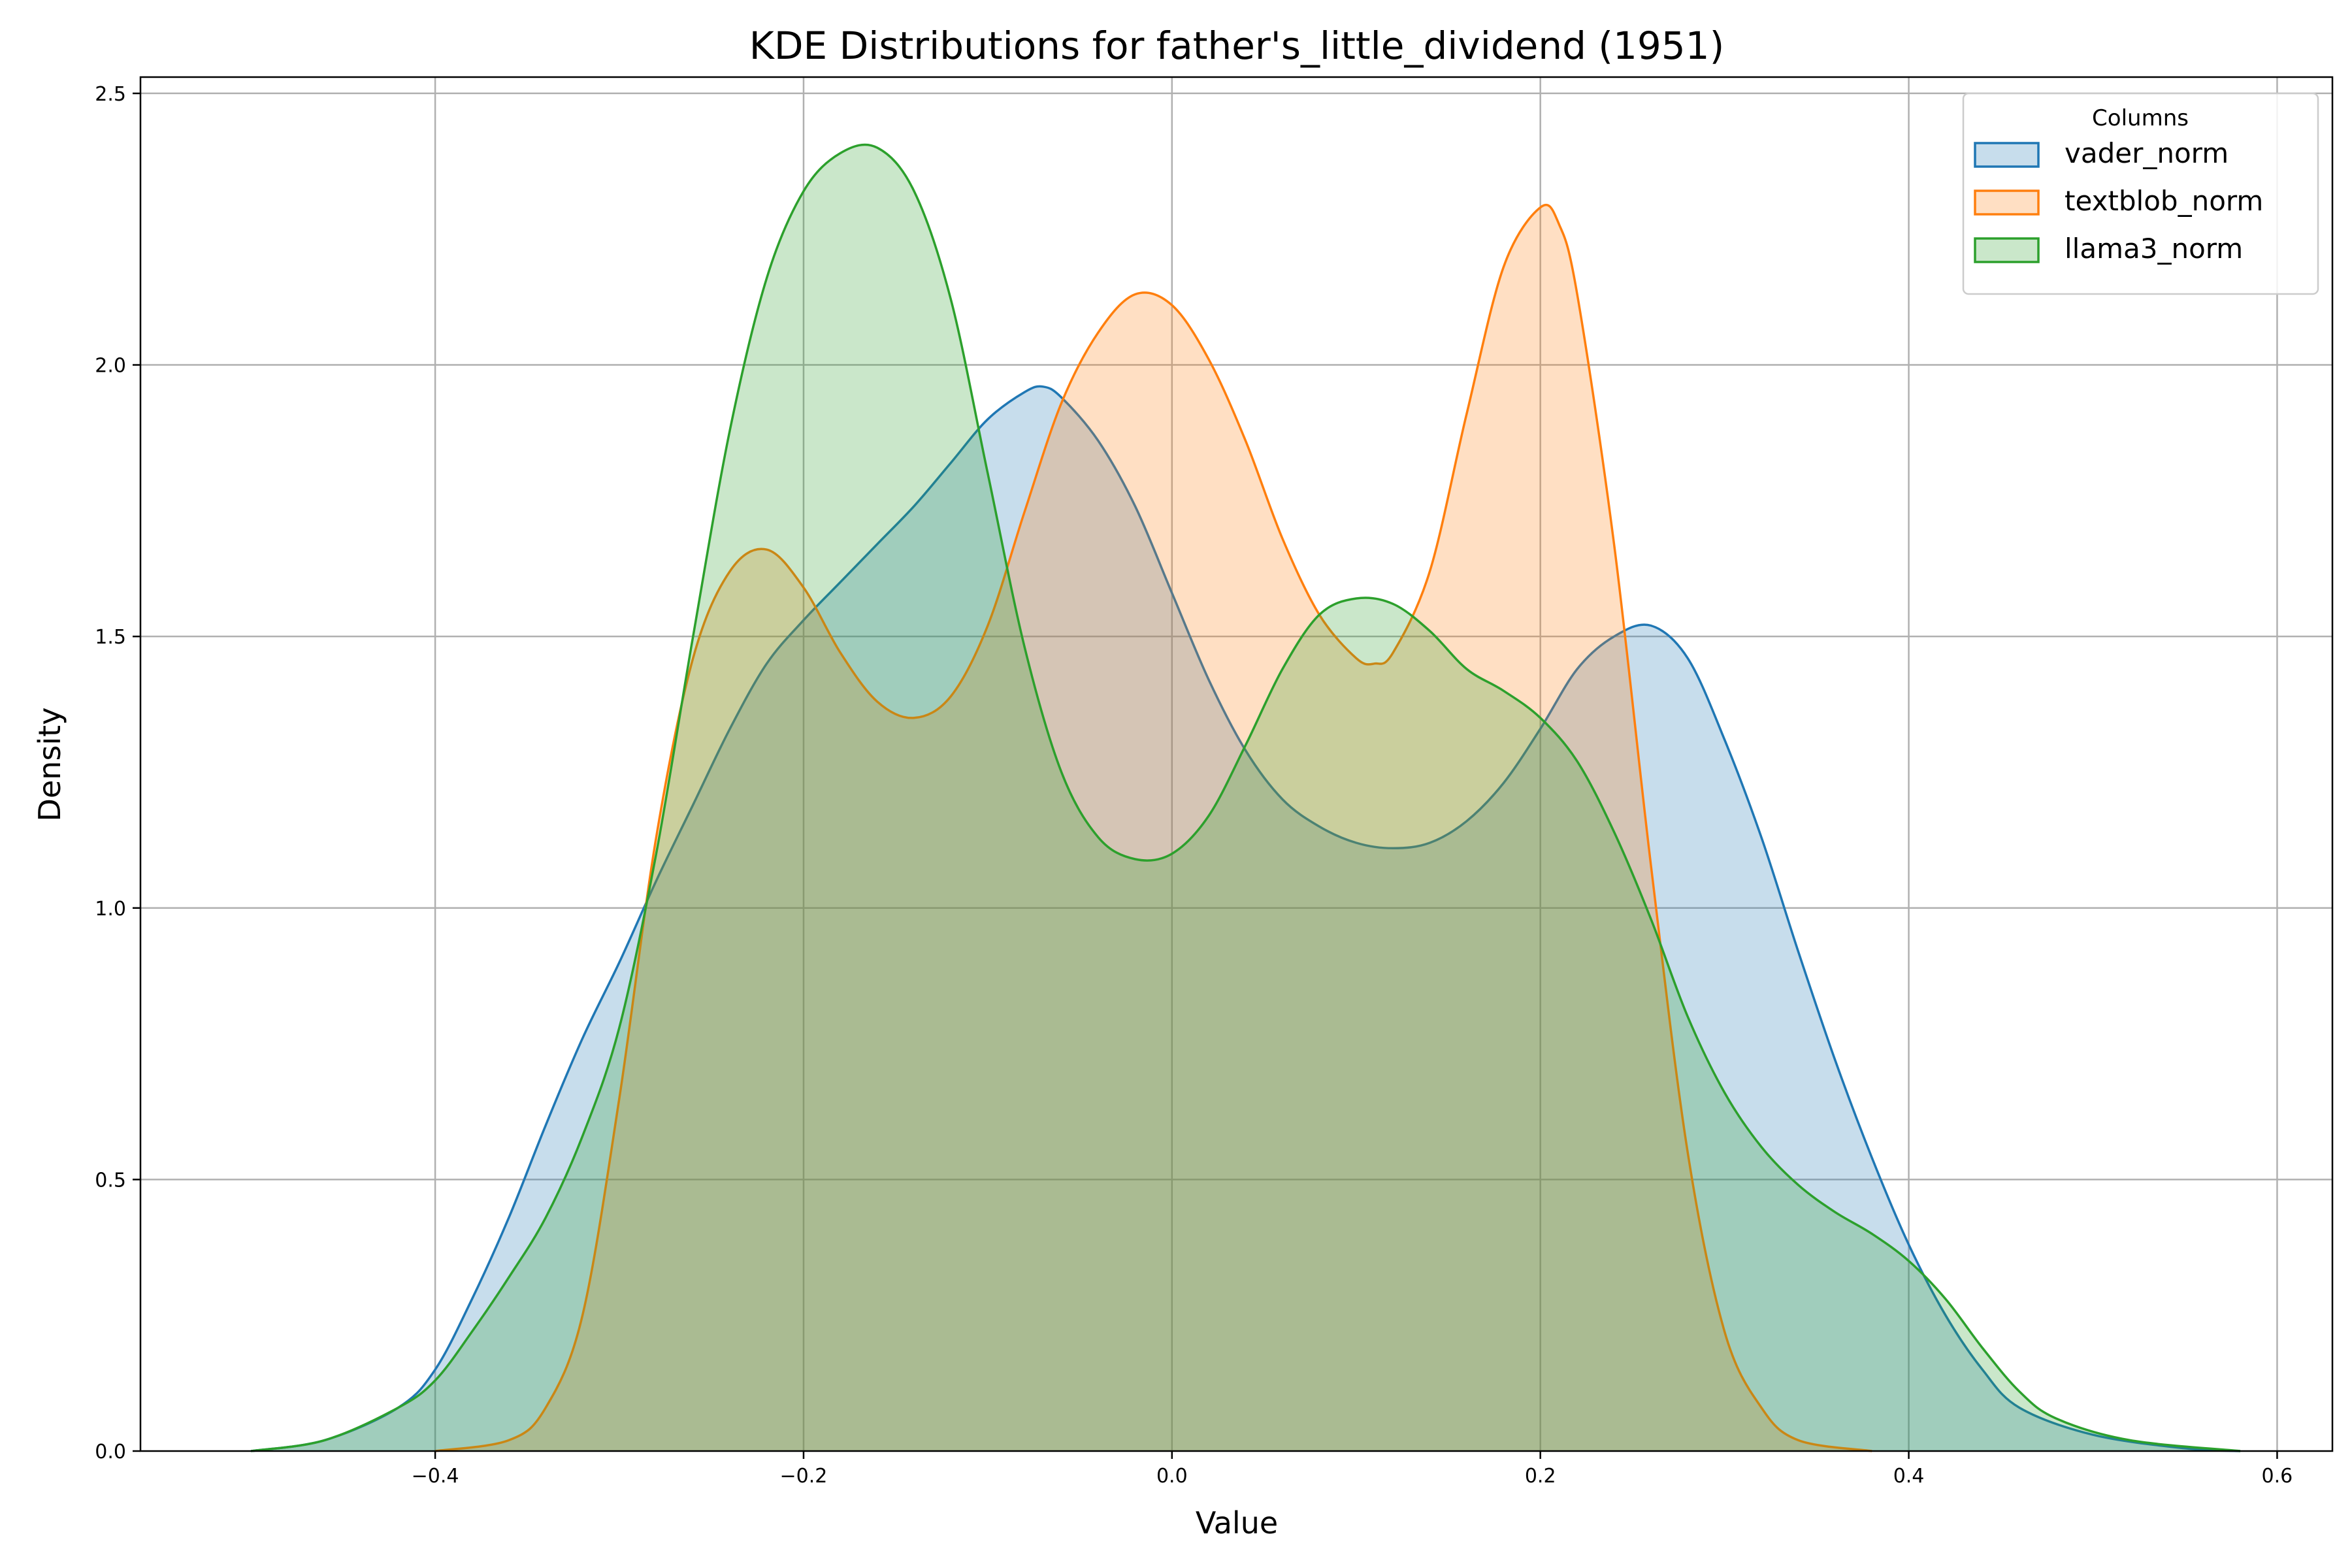 This screenshot has width=2352, height=1568. What do you see at coordinates (1237, 1523) in the screenshot?
I see `x-axis-label: Value` at bounding box center [1237, 1523].